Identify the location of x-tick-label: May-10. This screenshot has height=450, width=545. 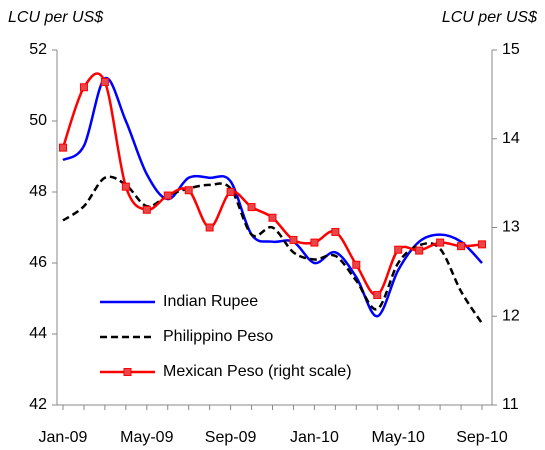
(398, 437).